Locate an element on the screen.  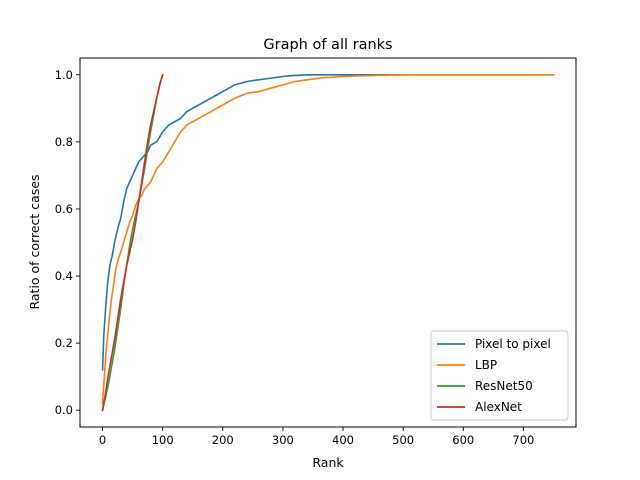
legend-label: ResNet50 is located at coordinates (504, 386).